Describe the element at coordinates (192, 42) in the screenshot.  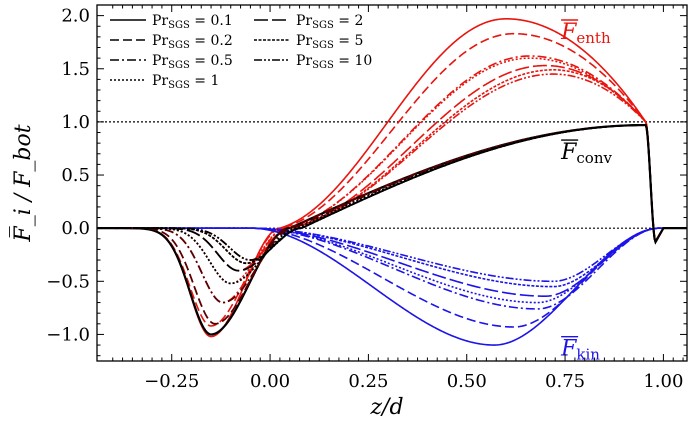
I see `legend-label: PrSGS = 0.2` at that location.